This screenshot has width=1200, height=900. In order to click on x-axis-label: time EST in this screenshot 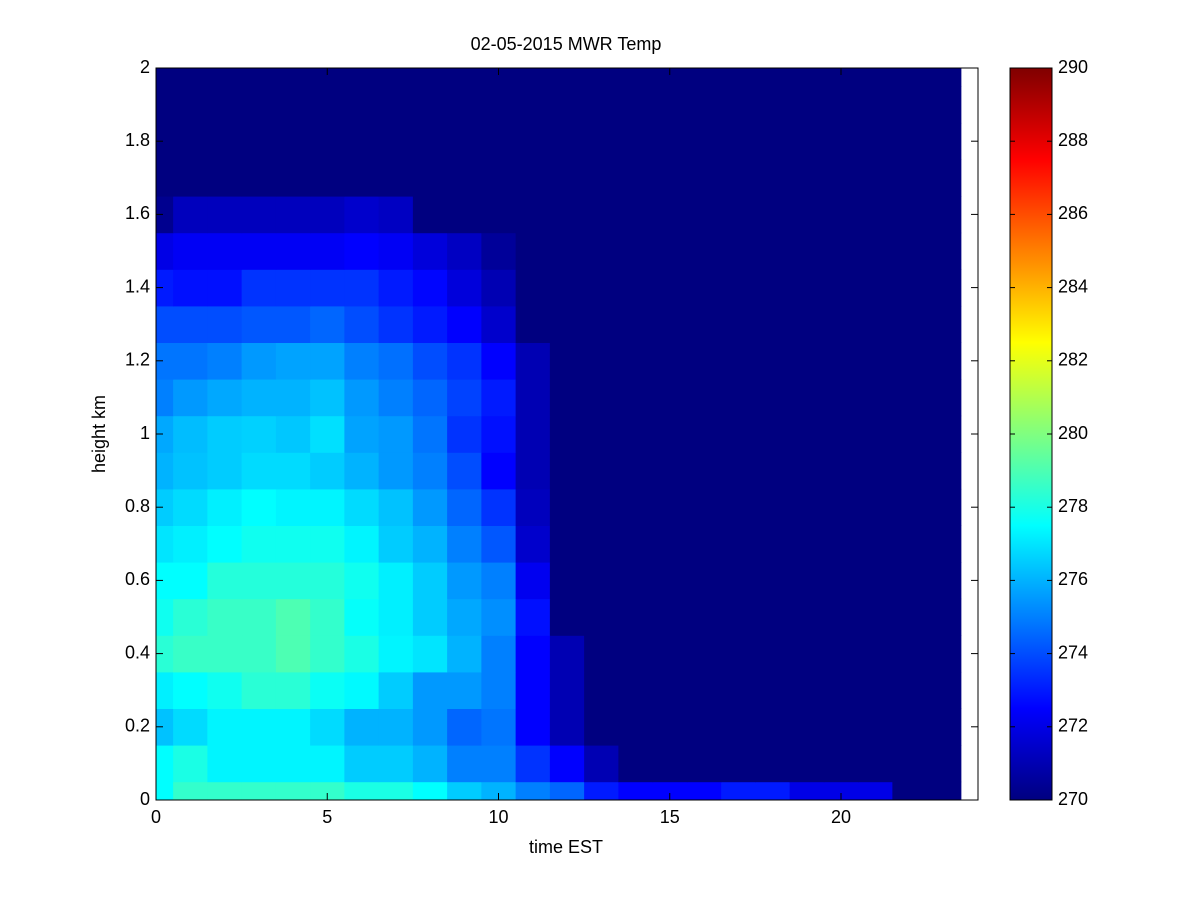, I will do `click(566, 847)`.